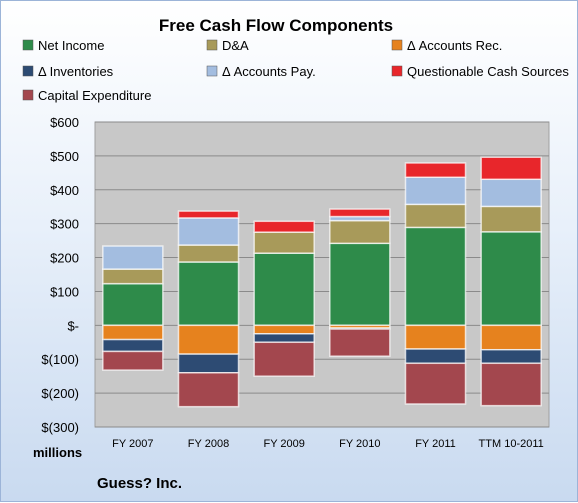  Describe the element at coordinates (64, 156) in the screenshot. I see `y-tick-label: $500` at that location.